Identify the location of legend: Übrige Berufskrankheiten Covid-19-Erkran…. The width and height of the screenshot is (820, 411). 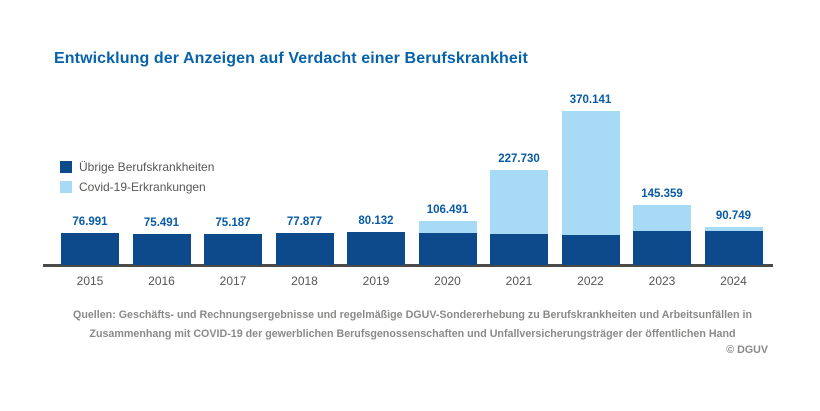
(137, 177).